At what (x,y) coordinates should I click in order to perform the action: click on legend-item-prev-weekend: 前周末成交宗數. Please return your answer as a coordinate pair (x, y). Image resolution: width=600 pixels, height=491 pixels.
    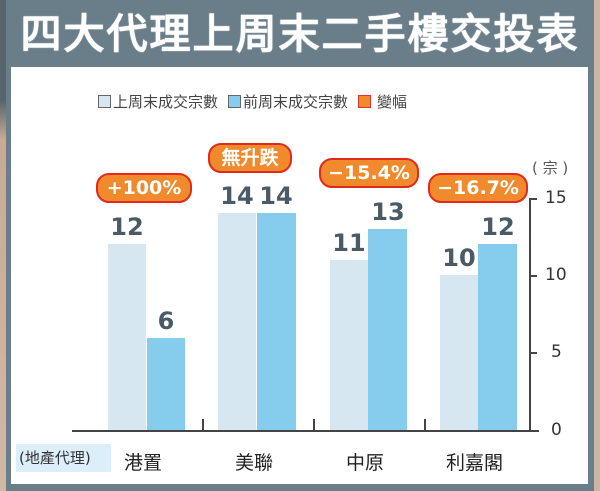
    Looking at the image, I should click on (288, 101).